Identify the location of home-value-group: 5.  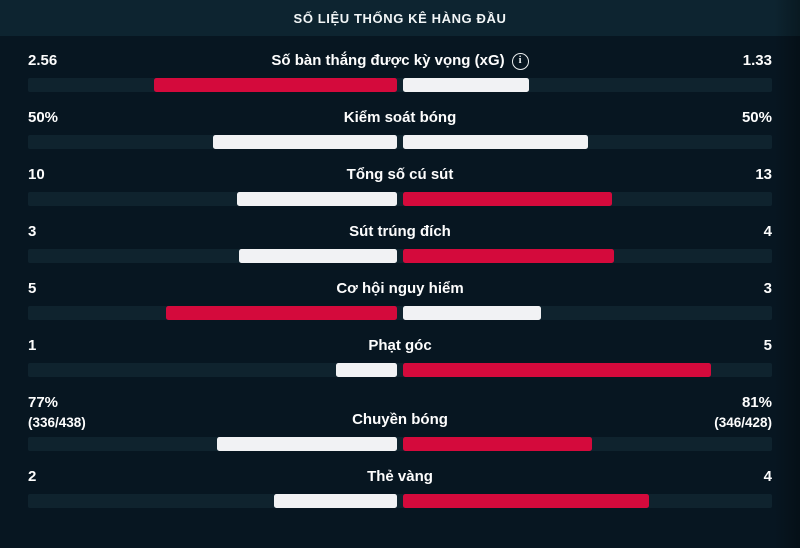
(75, 289).